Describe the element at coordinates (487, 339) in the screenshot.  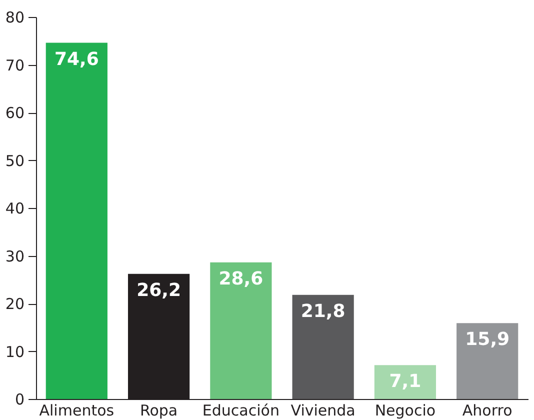
I see `data-label: 15,9` at that location.